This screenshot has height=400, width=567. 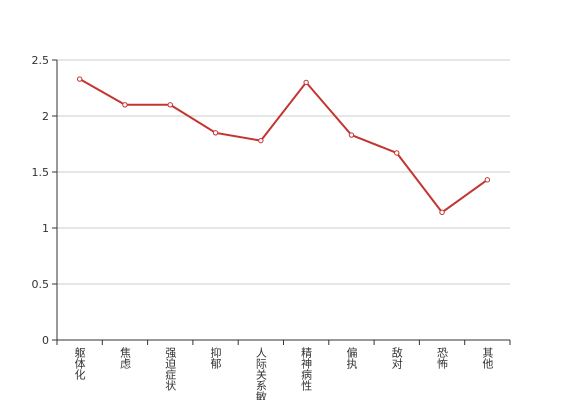 What do you see at coordinates (442, 358) in the screenshot?
I see `x-tick-label: 恐怖` at bounding box center [442, 358].